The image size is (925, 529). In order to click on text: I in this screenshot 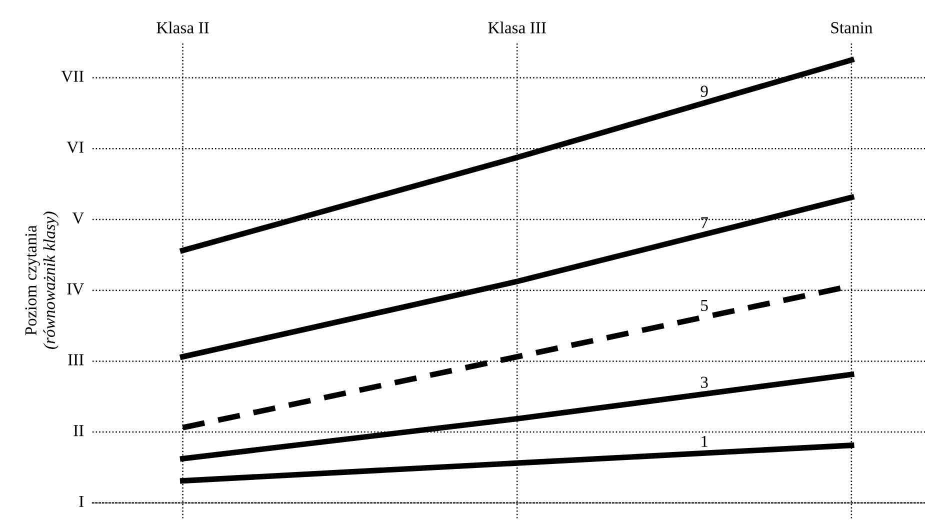, I will do `click(81, 501)`.